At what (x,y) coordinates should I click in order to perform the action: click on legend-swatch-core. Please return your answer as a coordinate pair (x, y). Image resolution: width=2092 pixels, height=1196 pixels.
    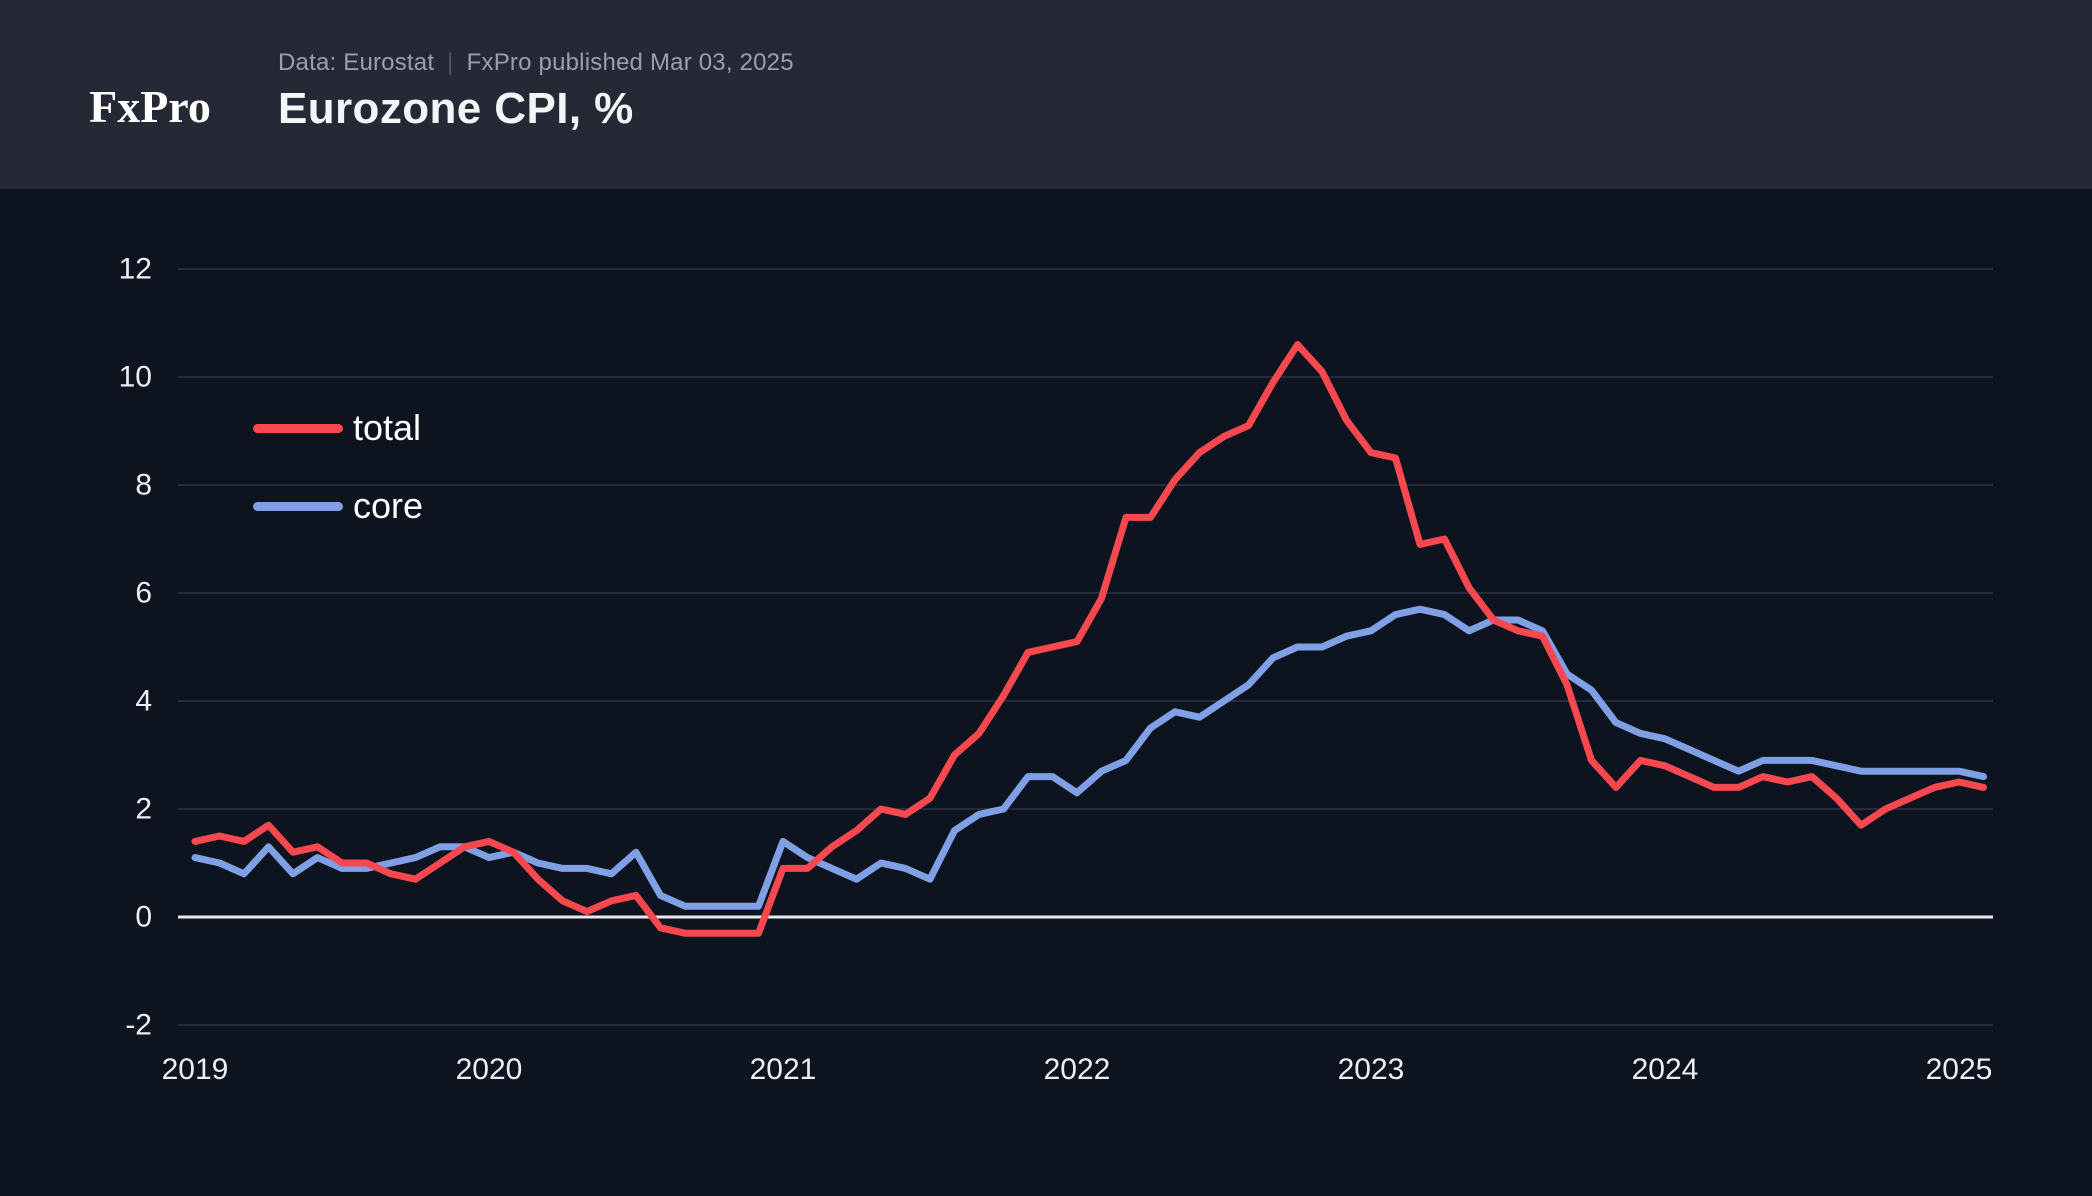
    Looking at the image, I should click on (298, 506).